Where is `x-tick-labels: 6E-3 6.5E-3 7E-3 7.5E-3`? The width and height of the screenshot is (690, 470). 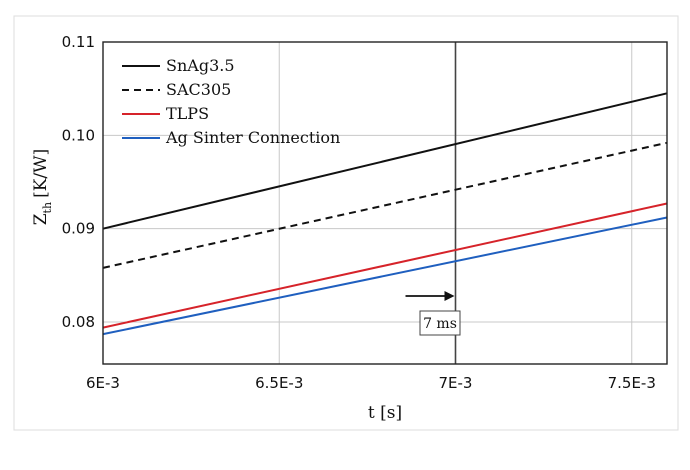
x-tick-labels: 6E-3 6.5E-3 7E-3 7.5E-3 is located at coordinates (371, 383).